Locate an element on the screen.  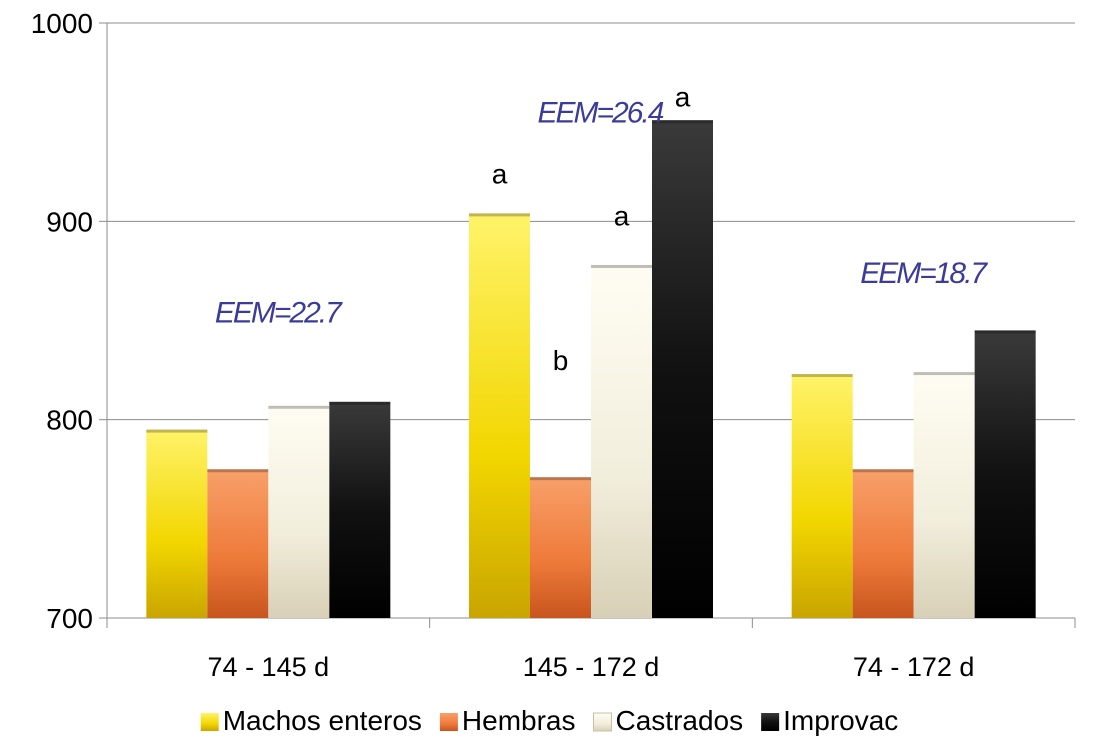
y-tick-label-900: 900 is located at coordinates (69, 221).